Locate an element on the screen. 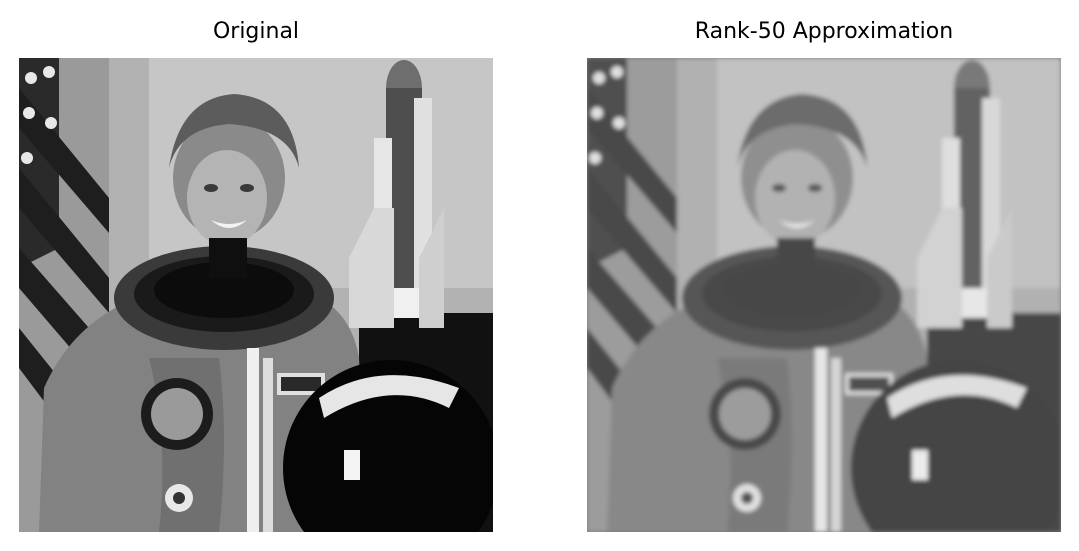 This screenshot has height=551, width=1079. original-title: Original is located at coordinates (256, 31).